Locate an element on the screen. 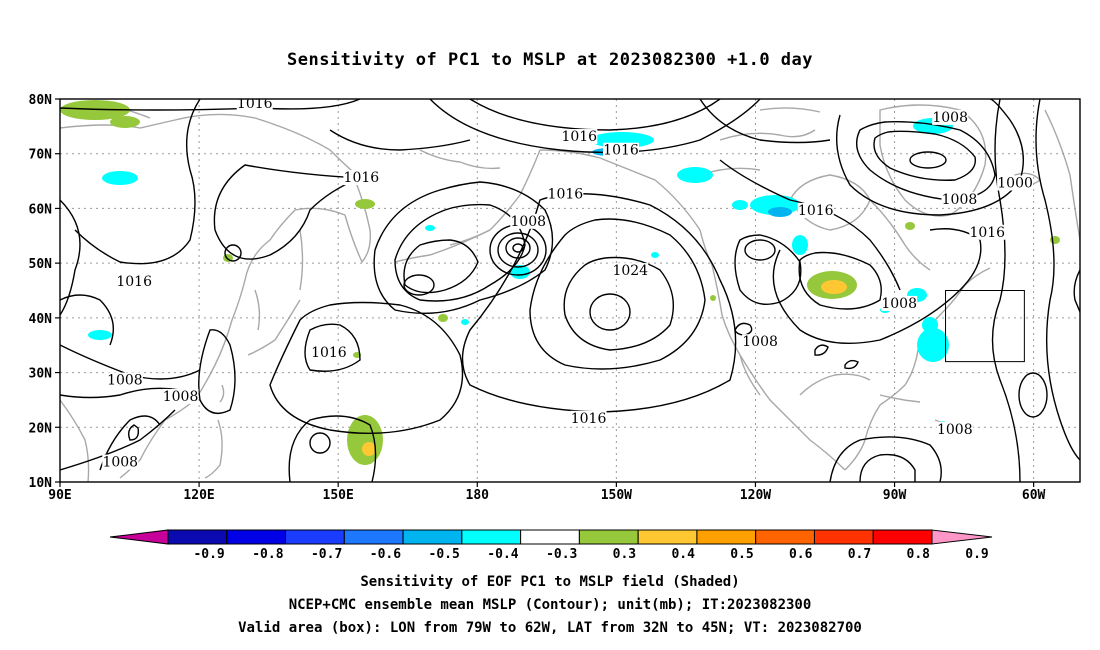 This screenshot has height=650, width=1100. lon-label: 150E is located at coordinates (338, 495).